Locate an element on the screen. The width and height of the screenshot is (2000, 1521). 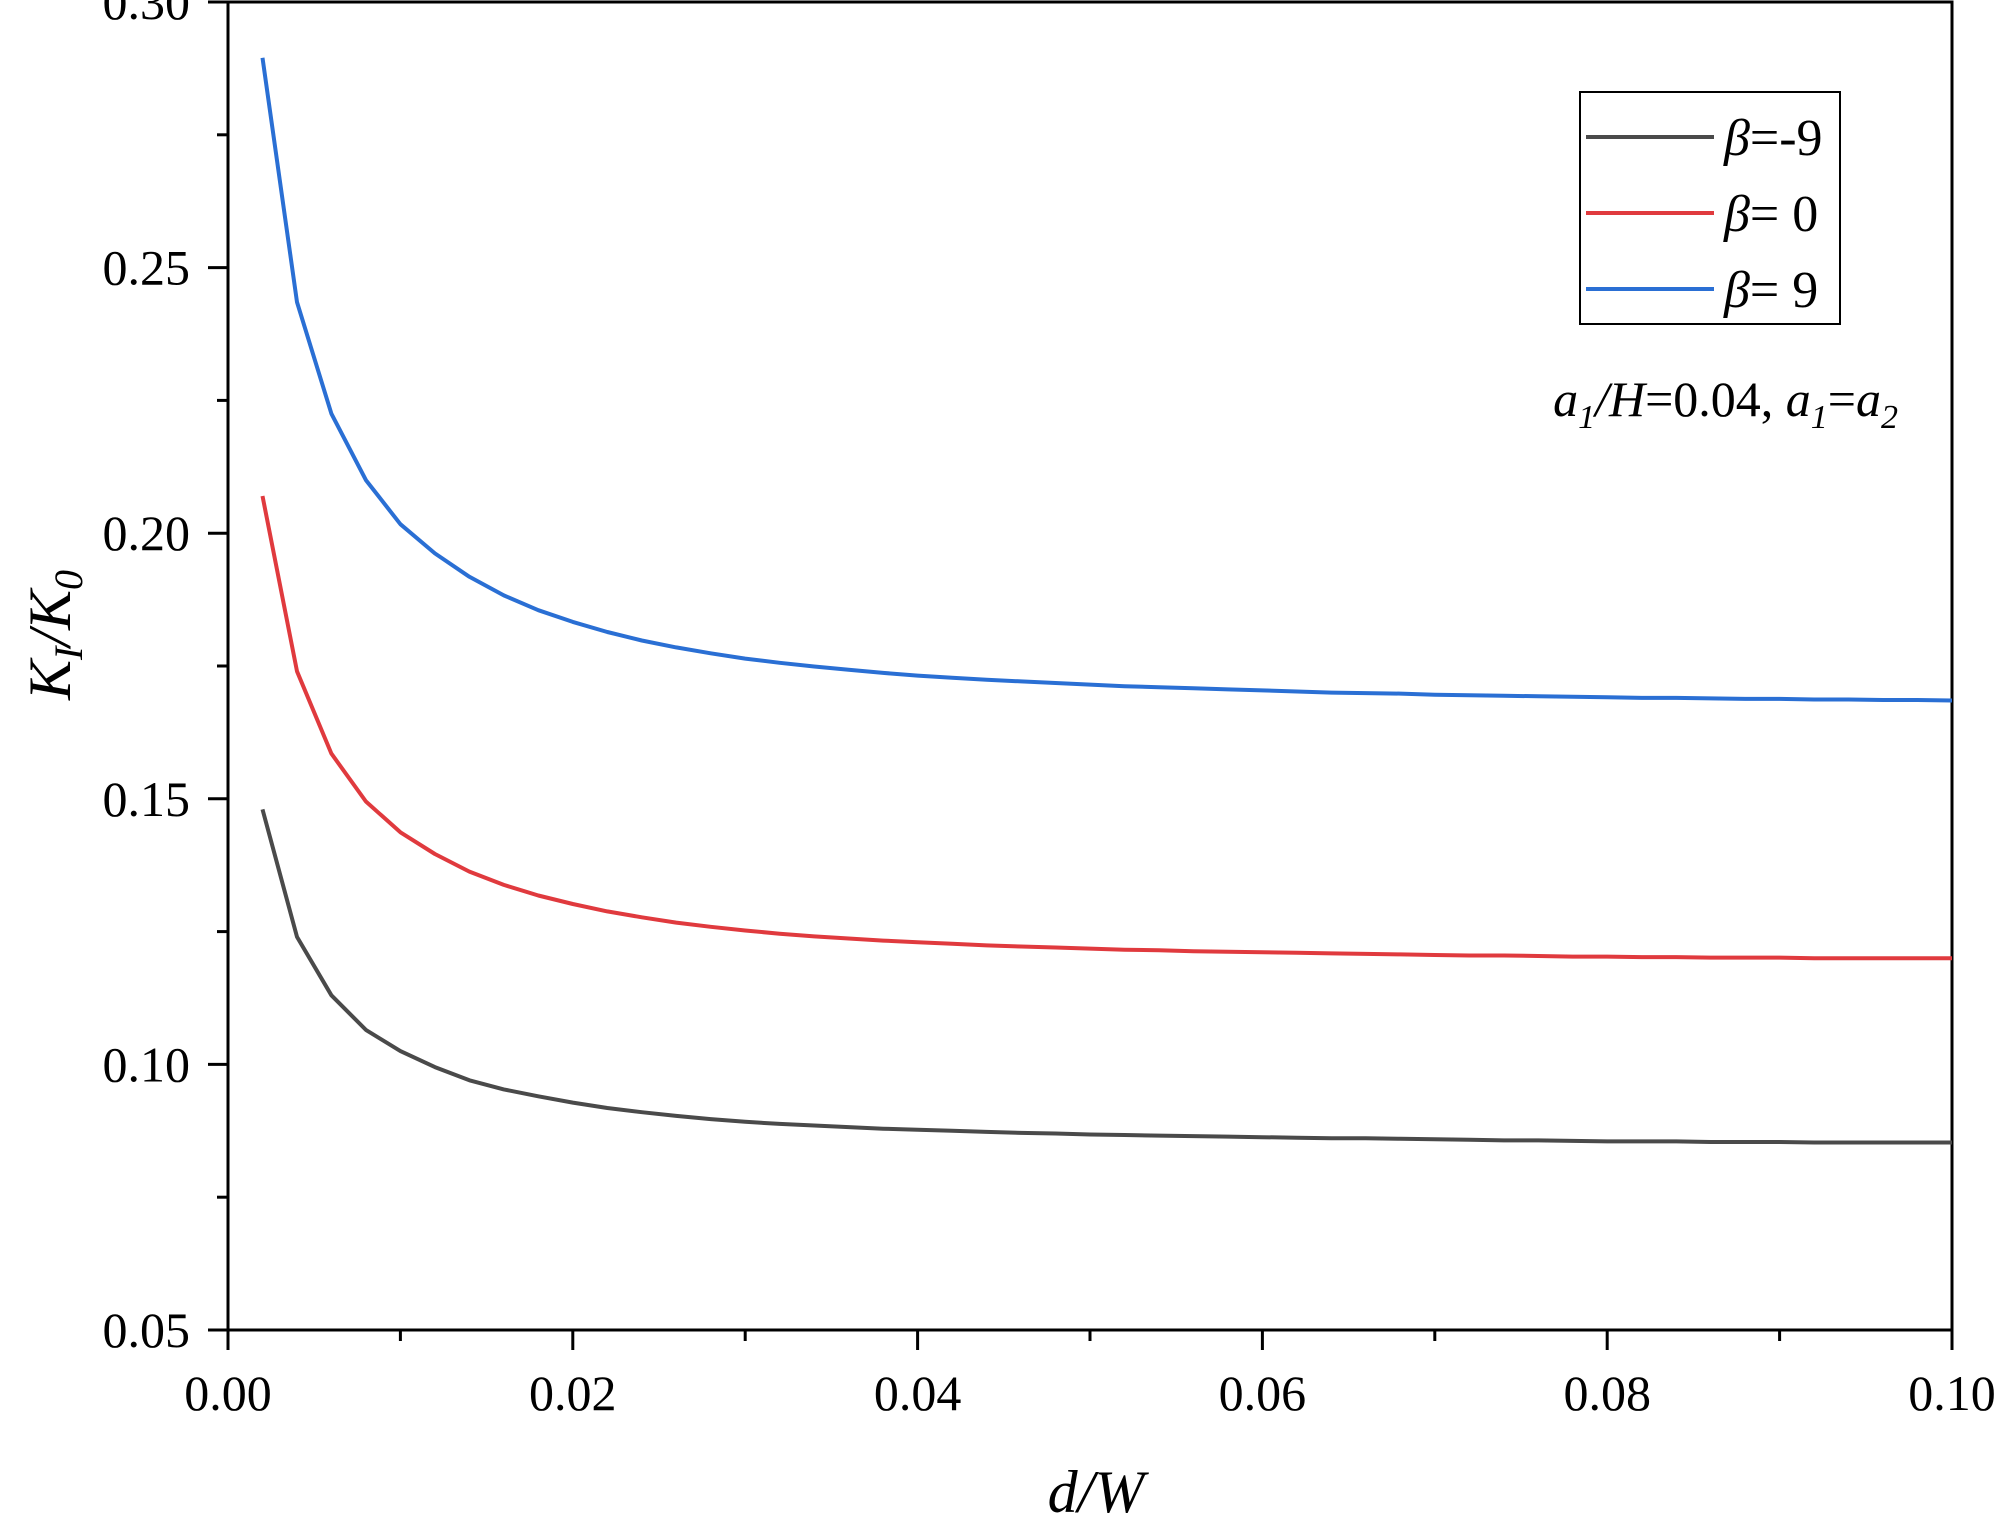
x-tick-label: 0.06 is located at coordinates (1263, 1393).